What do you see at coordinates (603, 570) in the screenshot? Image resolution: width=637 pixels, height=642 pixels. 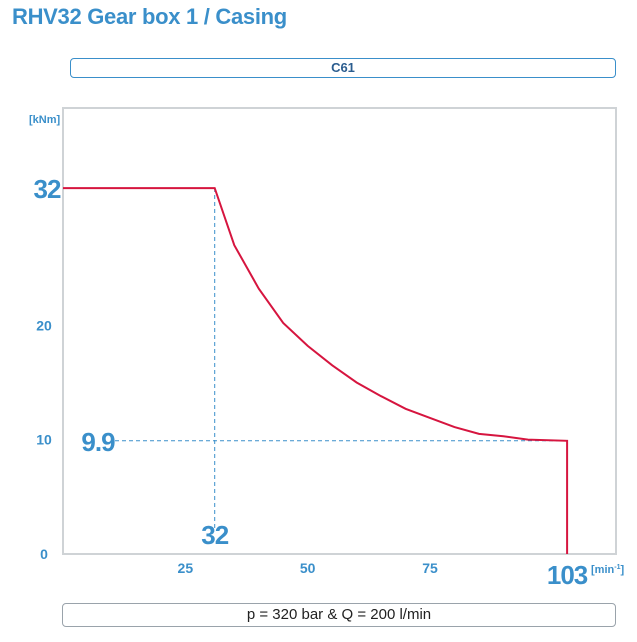 I see `x-axis-unit-base: [min` at bounding box center [603, 570].